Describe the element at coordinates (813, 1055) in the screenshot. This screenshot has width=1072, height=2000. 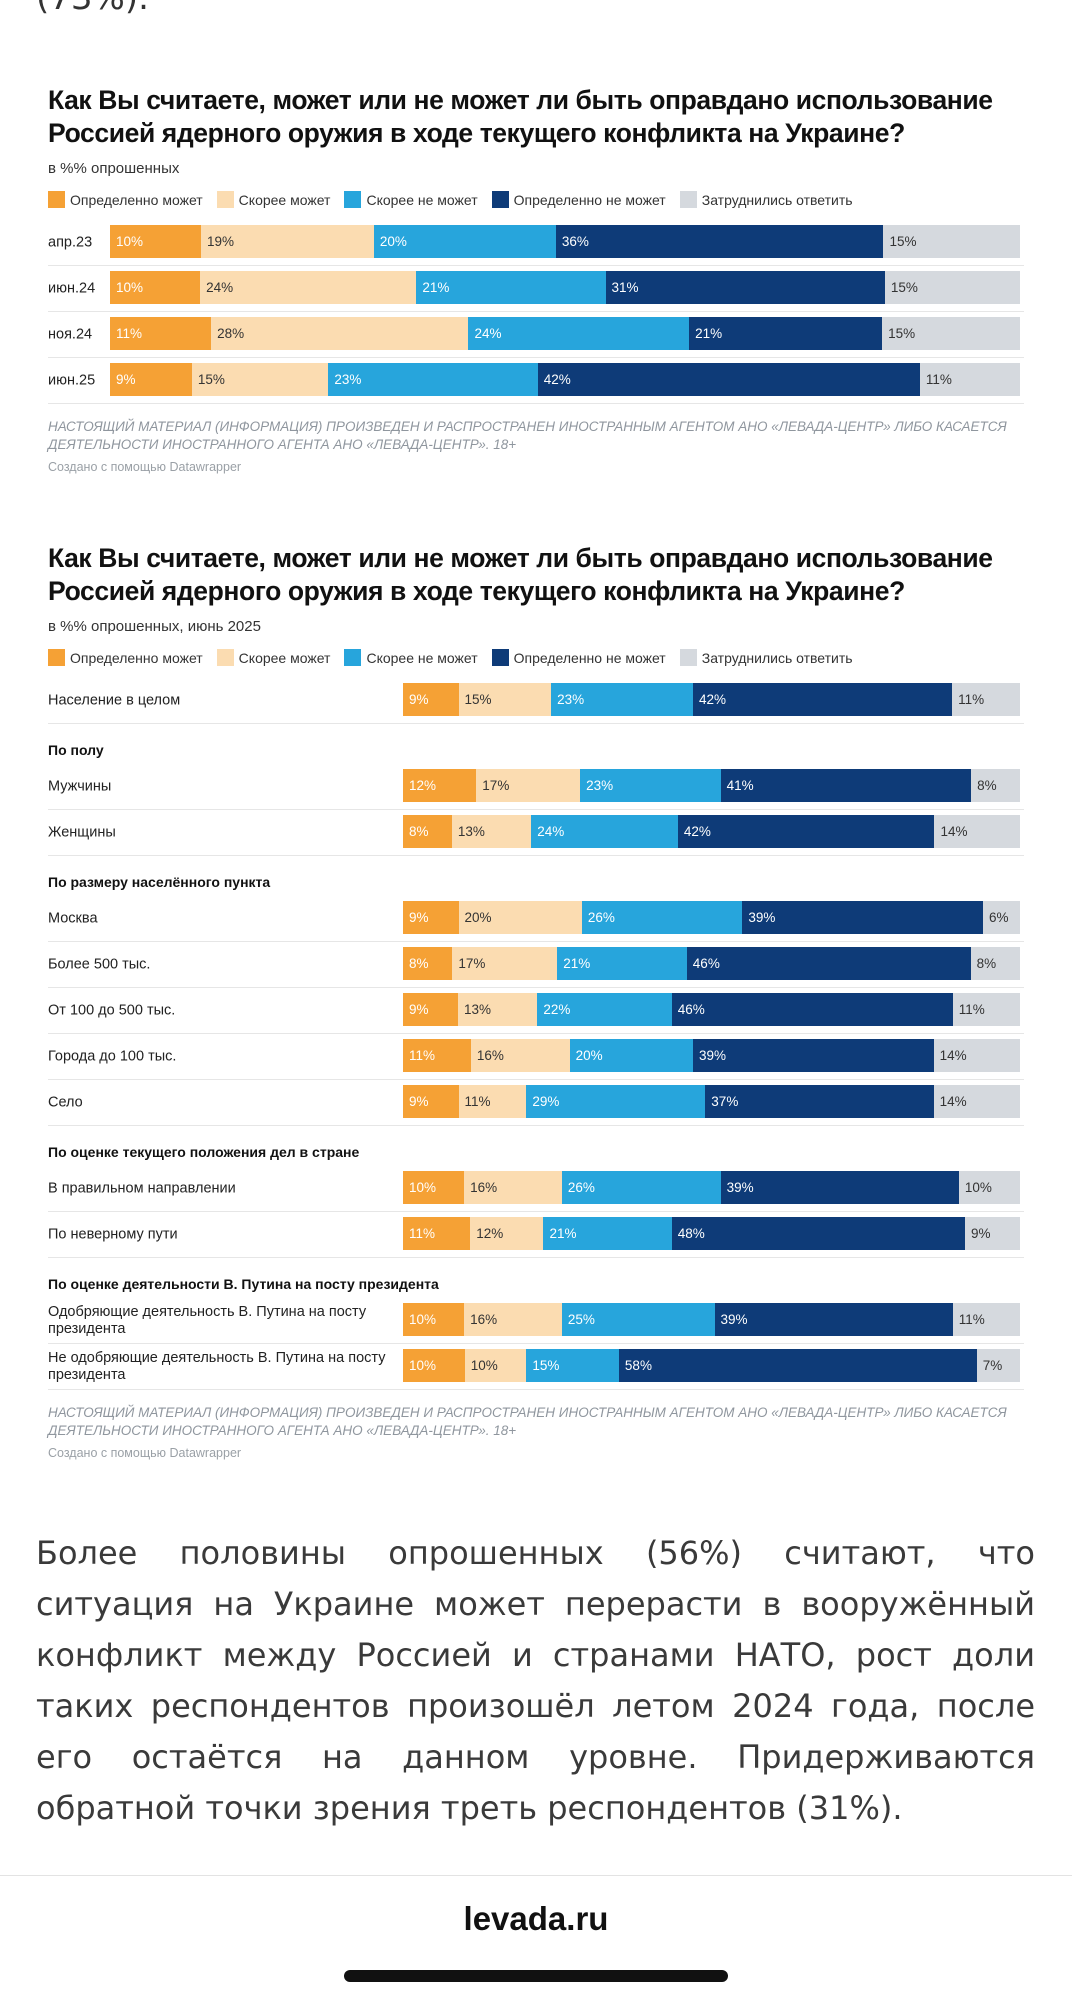
I see `bar-segment-definitely-cannot: 39%` at that location.